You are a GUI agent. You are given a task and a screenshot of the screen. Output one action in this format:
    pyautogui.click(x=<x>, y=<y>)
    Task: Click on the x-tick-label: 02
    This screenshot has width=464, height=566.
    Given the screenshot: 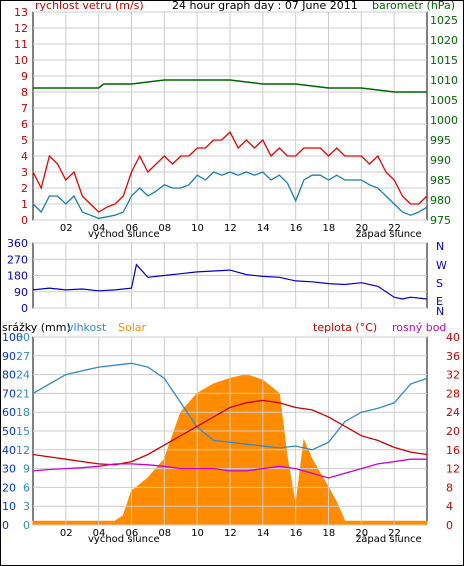 What is the action you would take?
    pyautogui.click(x=66, y=228)
    